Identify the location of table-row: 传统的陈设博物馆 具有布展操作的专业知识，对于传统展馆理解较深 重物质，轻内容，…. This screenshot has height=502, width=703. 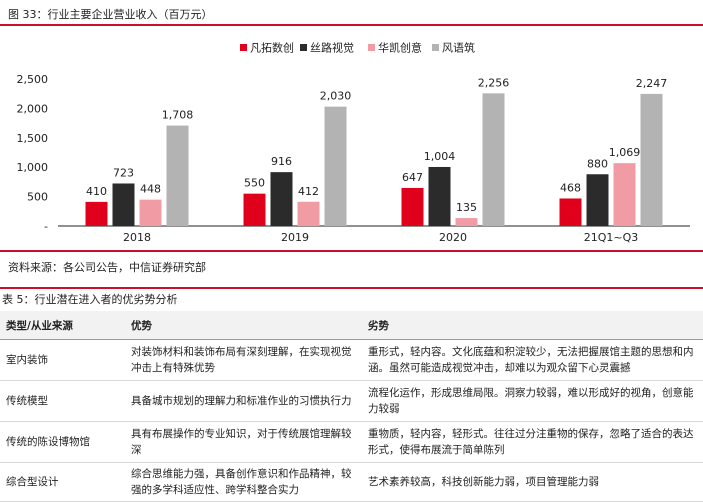
(351, 442).